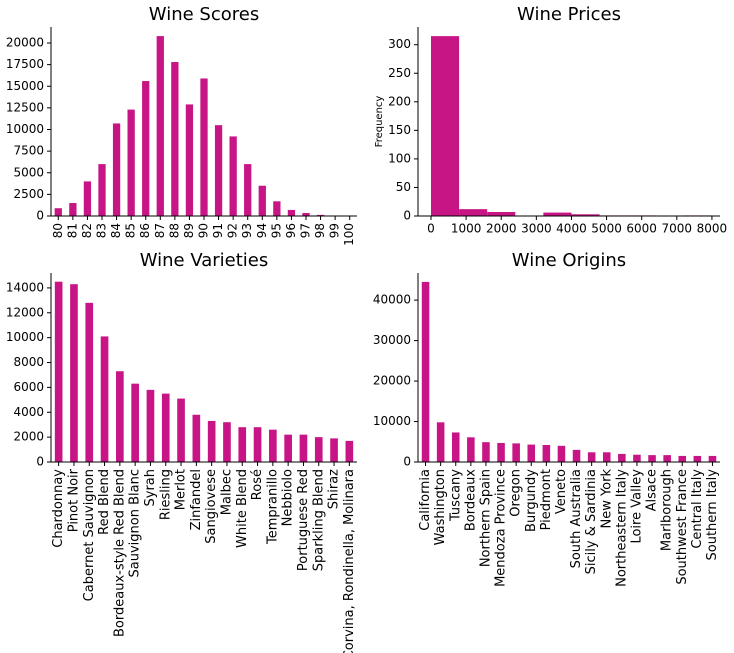 This screenshot has width=734, height=653. I want to click on y-tick-label: 300, so click(399, 44).